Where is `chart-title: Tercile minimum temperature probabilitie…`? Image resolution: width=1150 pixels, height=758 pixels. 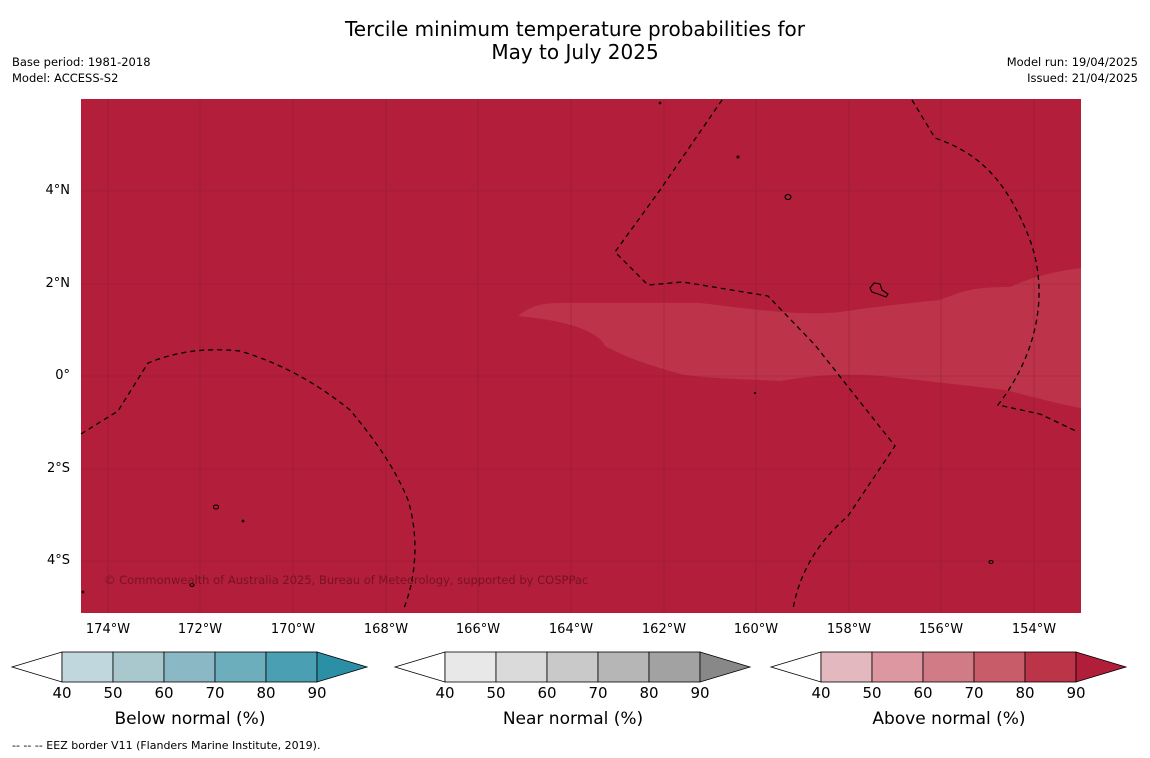 chart-title: Tercile minimum temperature probabilitie… is located at coordinates (575, 41).